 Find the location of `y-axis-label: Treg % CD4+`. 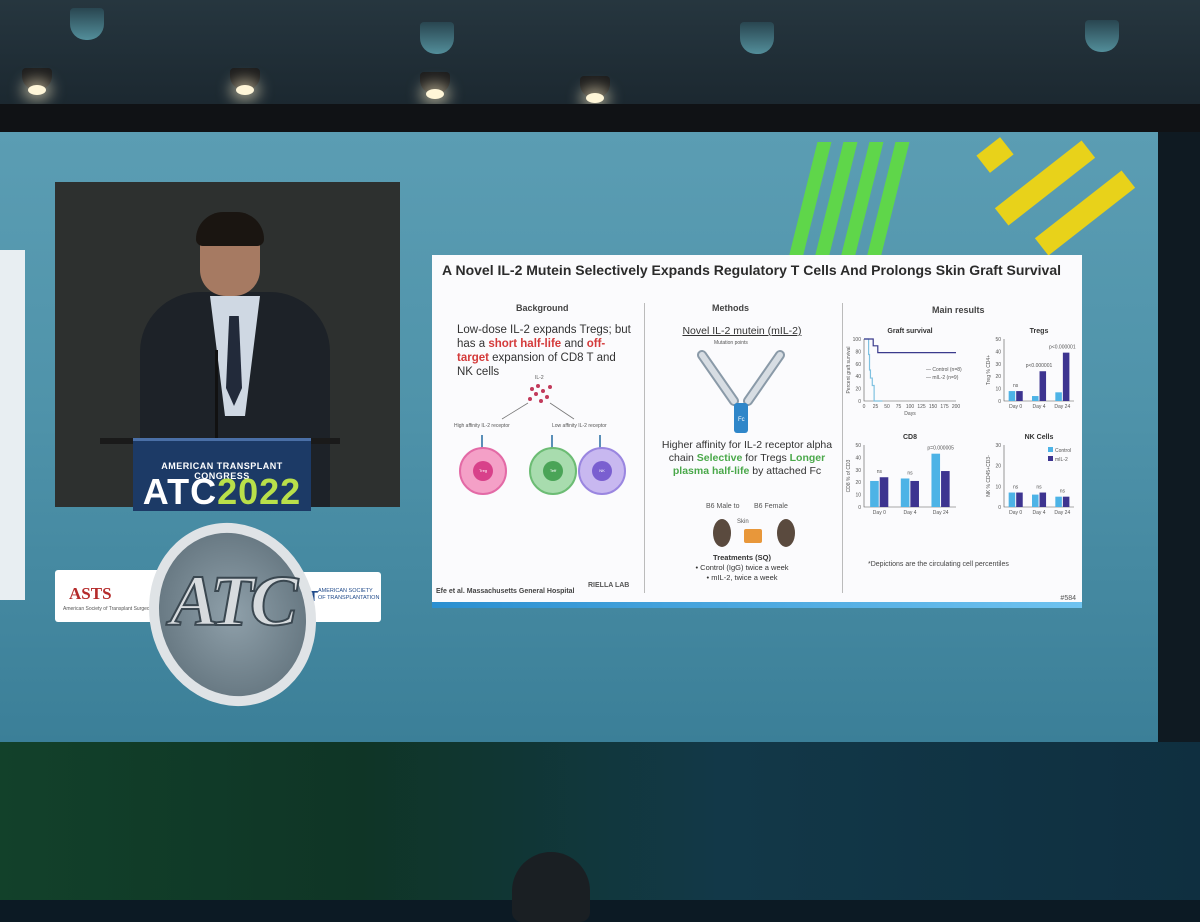

y-axis-label: Treg % CD4+ is located at coordinates (989, 370).